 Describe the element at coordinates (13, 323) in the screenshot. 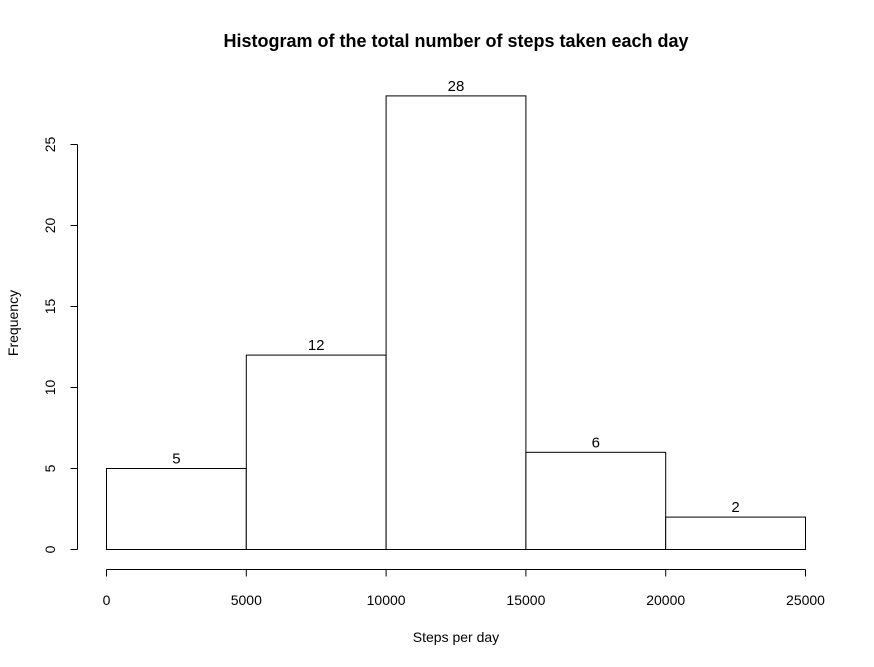

I see `y-axis-label: Frequency` at that location.